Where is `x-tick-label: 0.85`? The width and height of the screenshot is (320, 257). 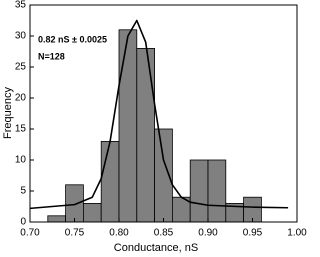
x-tick-label: 0.85 is located at coordinates (164, 233).